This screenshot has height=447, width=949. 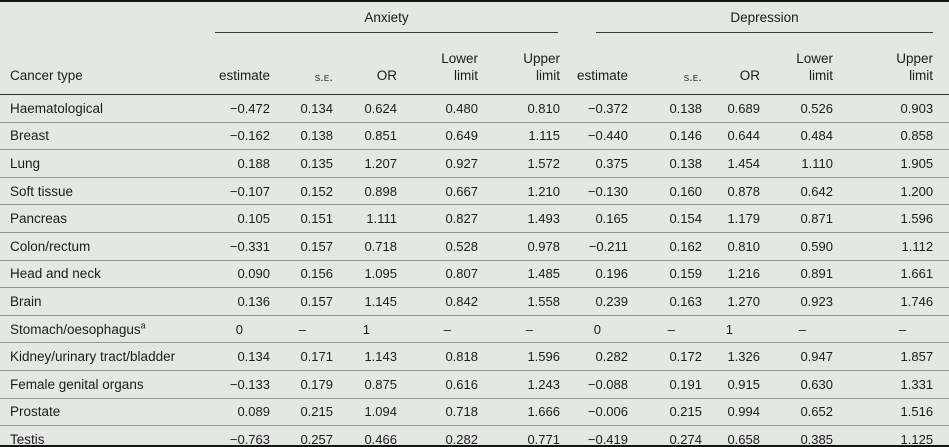 I want to click on depression-spanner-rule: Depression, so click(x=765, y=18).